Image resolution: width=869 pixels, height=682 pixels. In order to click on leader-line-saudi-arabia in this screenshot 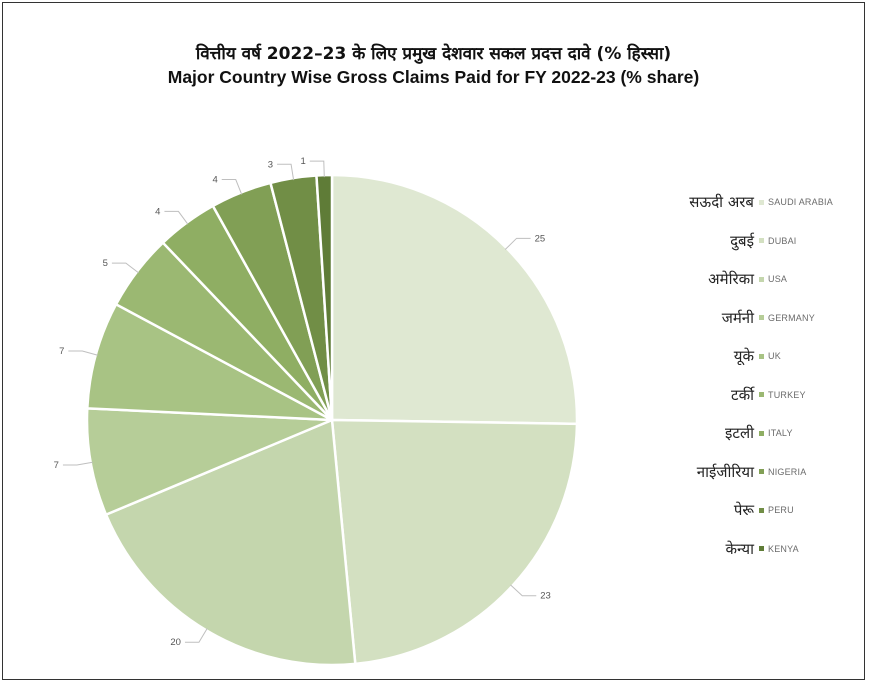, I will do `click(517, 243)`.